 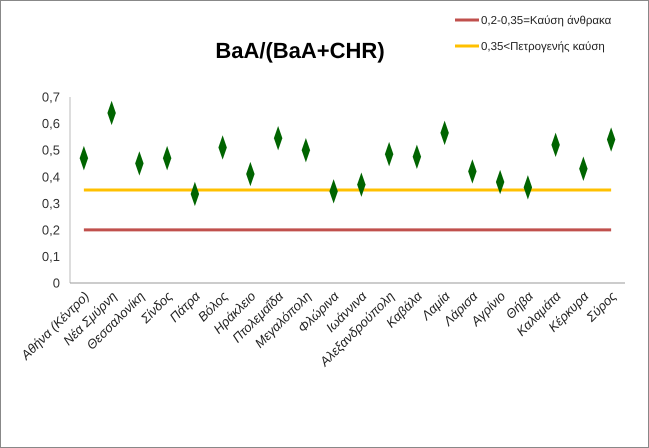 I want to click on y-tick-label: 0,4, so click(x=51, y=176).